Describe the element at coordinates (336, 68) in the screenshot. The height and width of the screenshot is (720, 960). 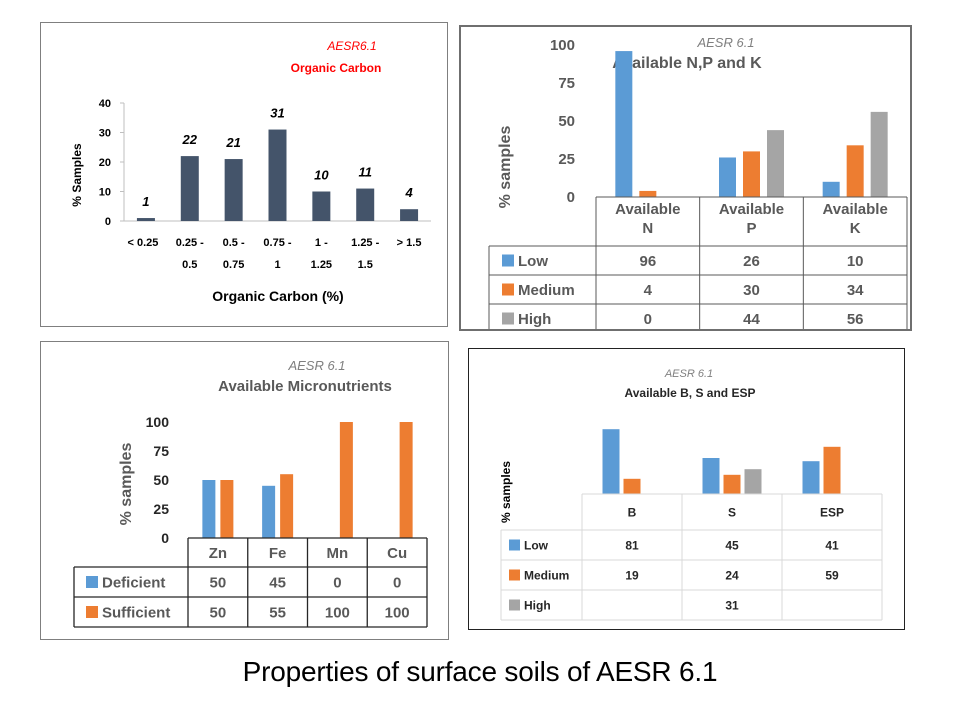
I see `chart-title: Organic Carbon` at that location.